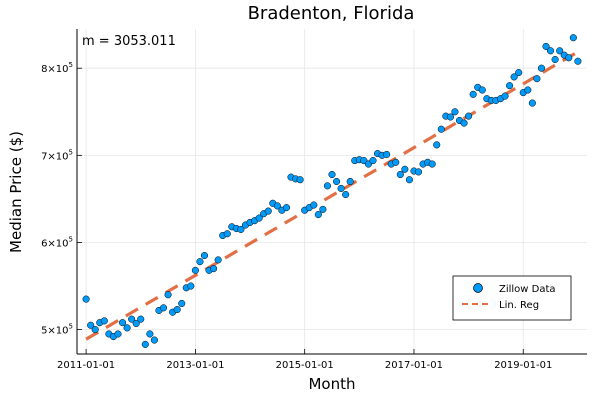 This screenshot has height=400, width=600. I want to click on y-tick-label: 8×105, so click(57, 68).